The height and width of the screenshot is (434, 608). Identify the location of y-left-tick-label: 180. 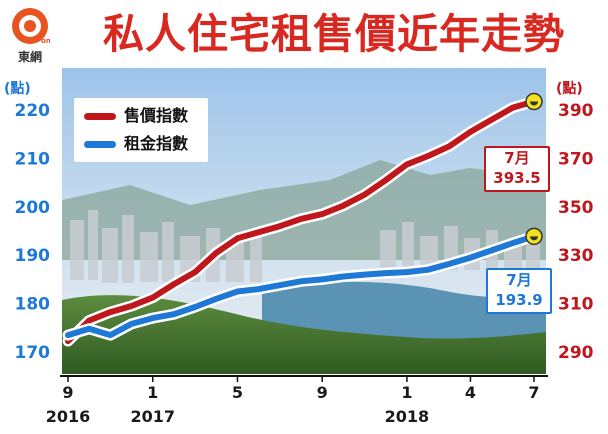
(33, 305).